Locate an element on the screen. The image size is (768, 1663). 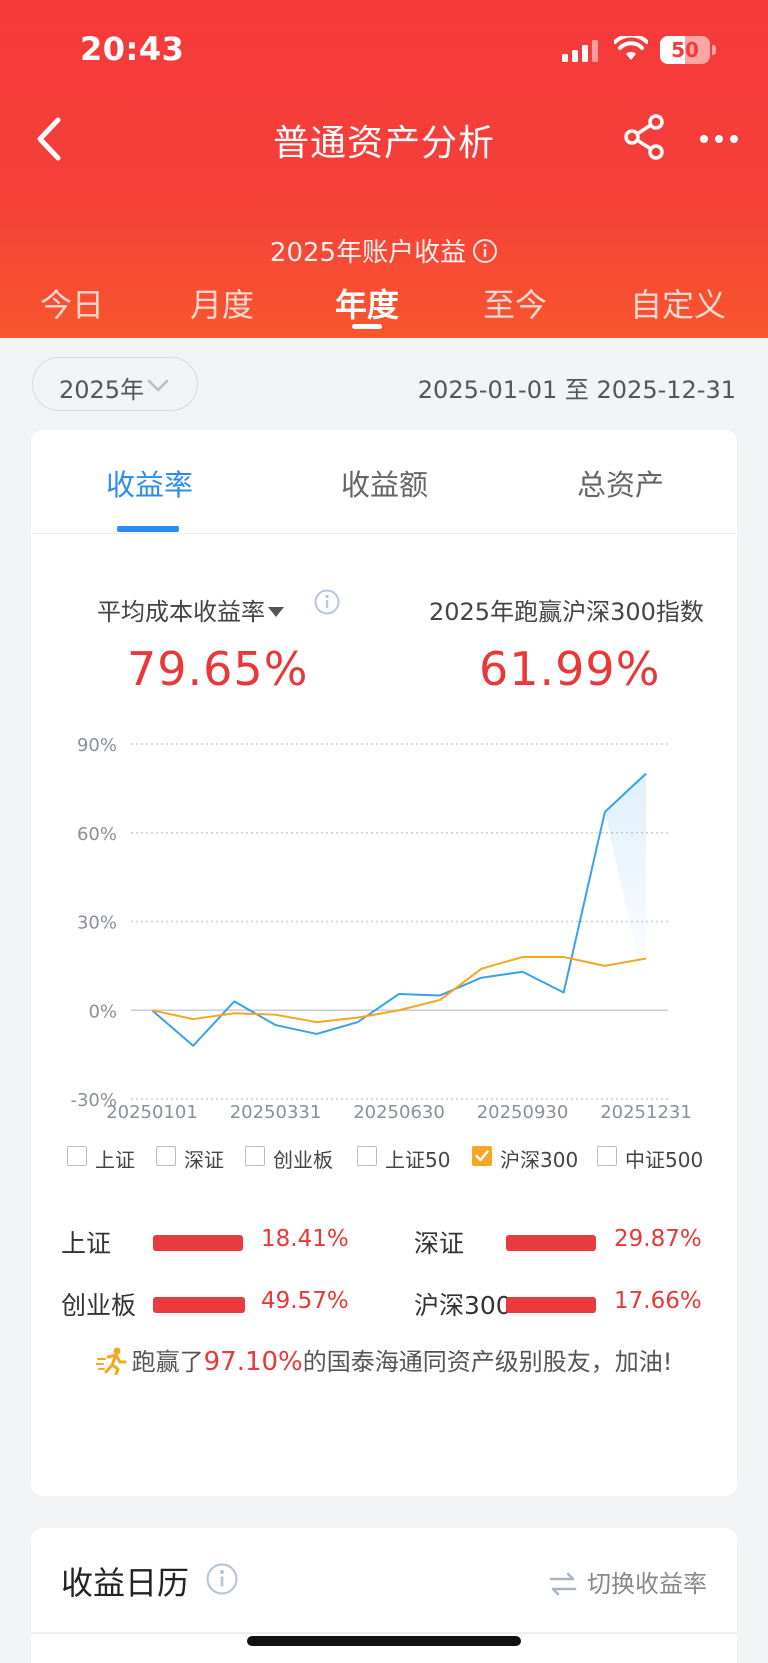
y-tick-label: 30% is located at coordinates (97, 923).